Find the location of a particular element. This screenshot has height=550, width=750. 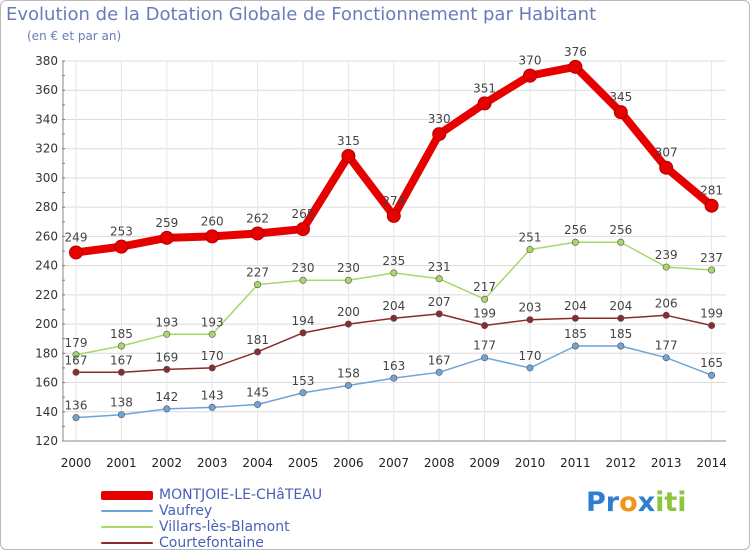

data-label: 351 is located at coordinates (484, 88).